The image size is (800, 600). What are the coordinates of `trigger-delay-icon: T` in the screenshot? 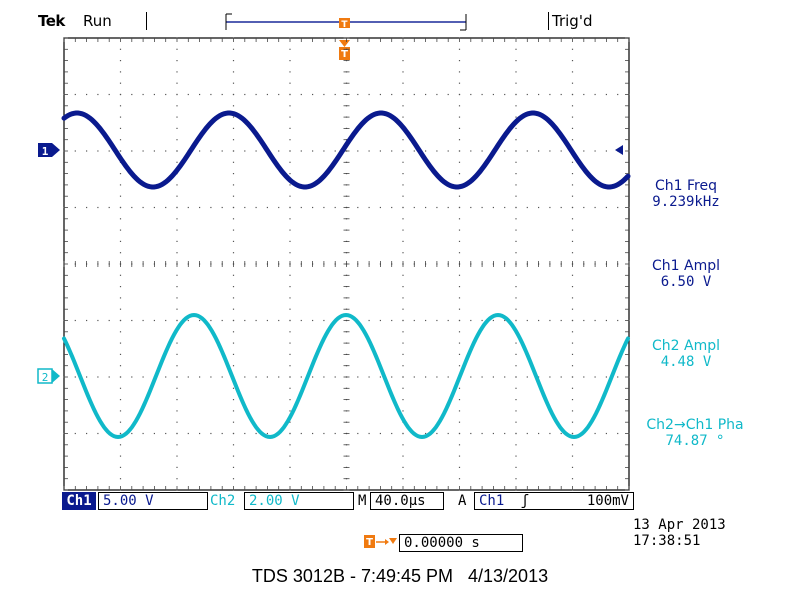 It's located at (380, 541).